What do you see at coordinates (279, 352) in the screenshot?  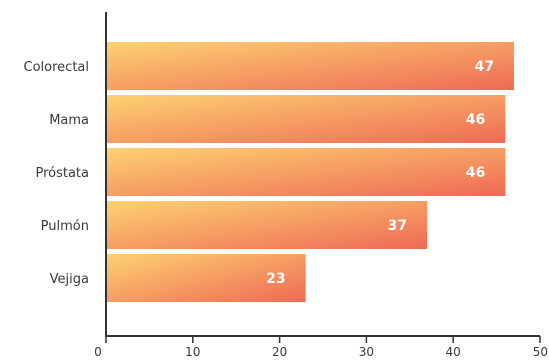 I see `x-tick-label: 20` at bounding box center [279, 352].